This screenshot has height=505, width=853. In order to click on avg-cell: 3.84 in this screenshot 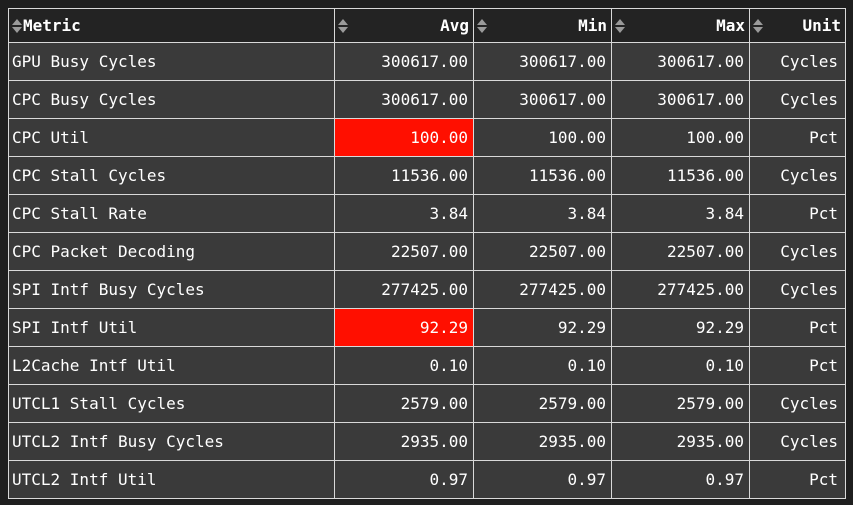, I will do `click(404, 213)`.